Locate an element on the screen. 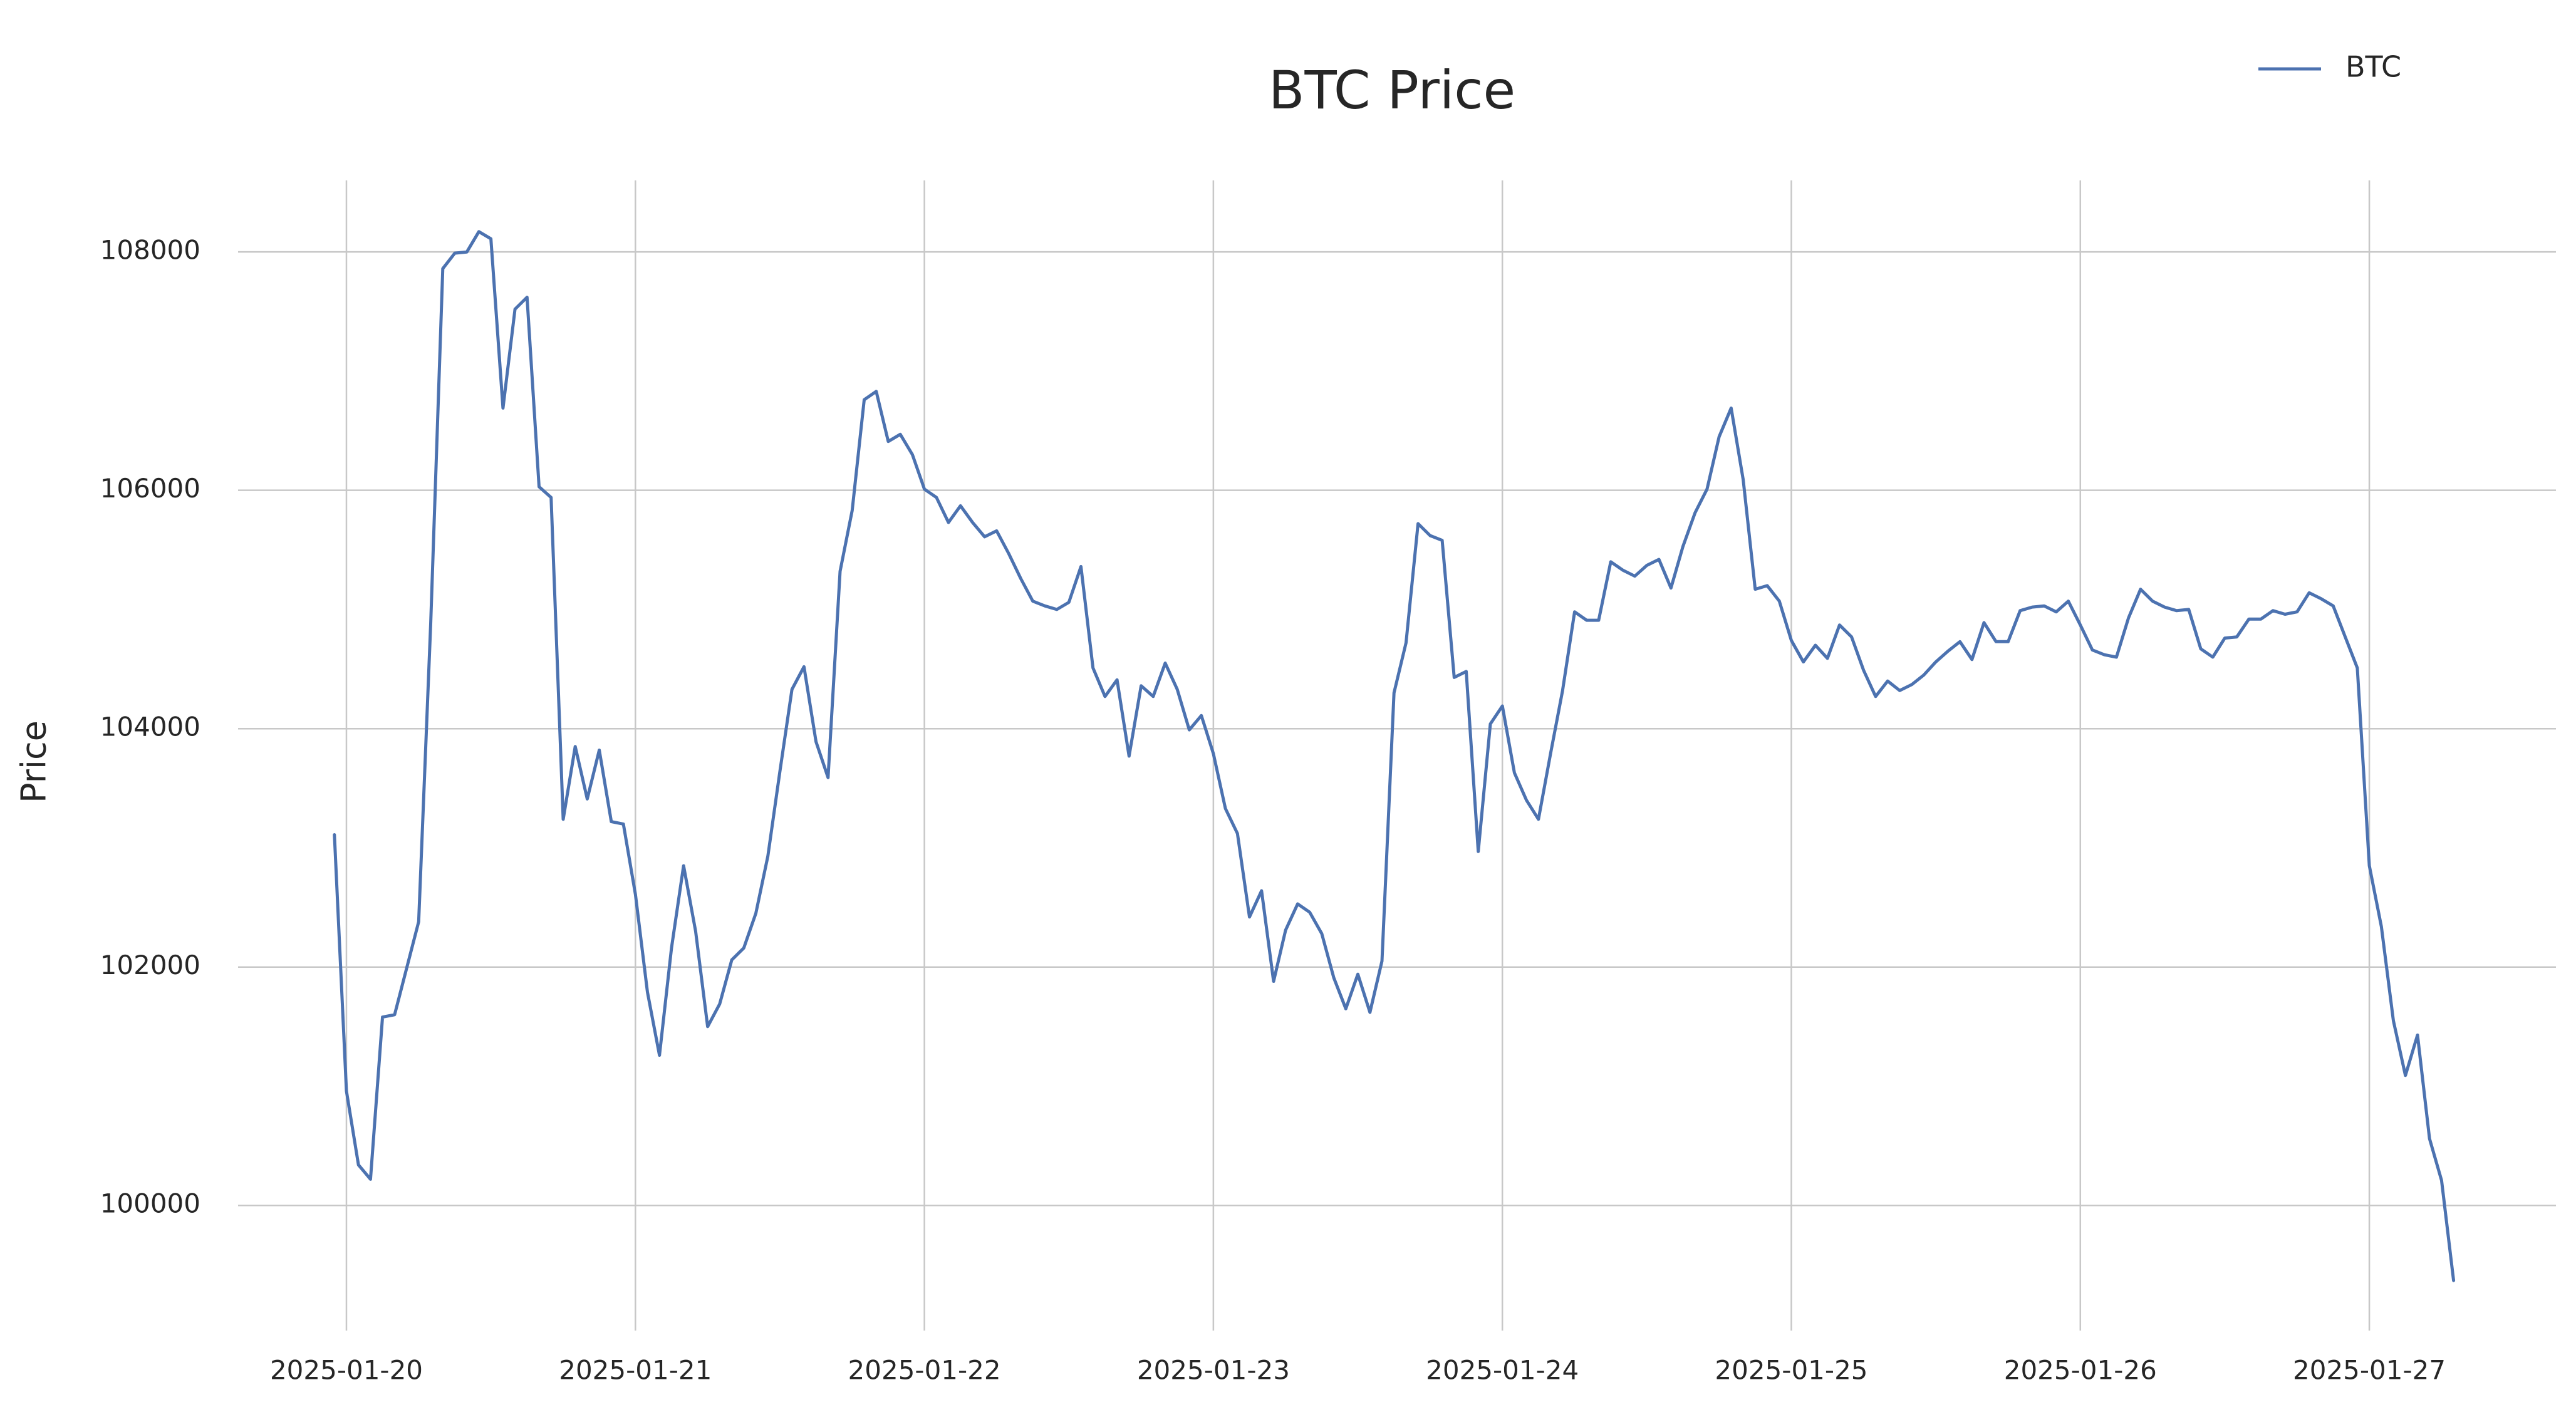 Image resolution: width=2576 pixels, height=1407 pixels. chart-title: BTC Price is located at coordinates (1392, 91).